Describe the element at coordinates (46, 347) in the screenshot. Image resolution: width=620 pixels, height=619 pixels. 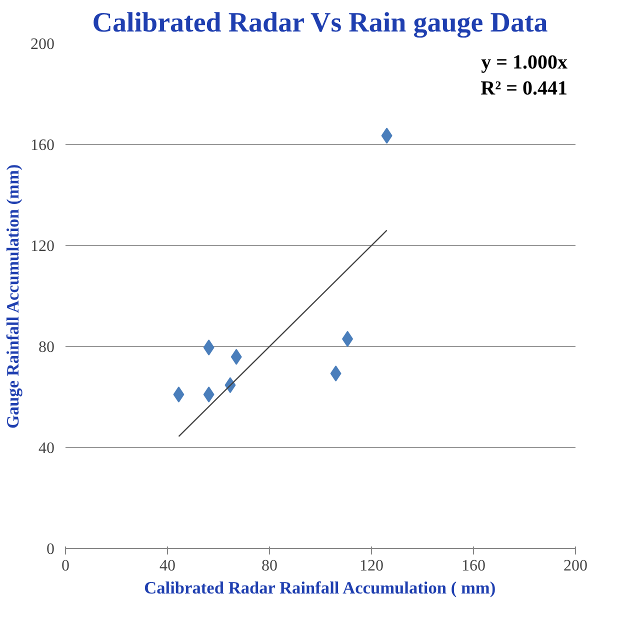
I see `y-tick-label: 80` at that location.